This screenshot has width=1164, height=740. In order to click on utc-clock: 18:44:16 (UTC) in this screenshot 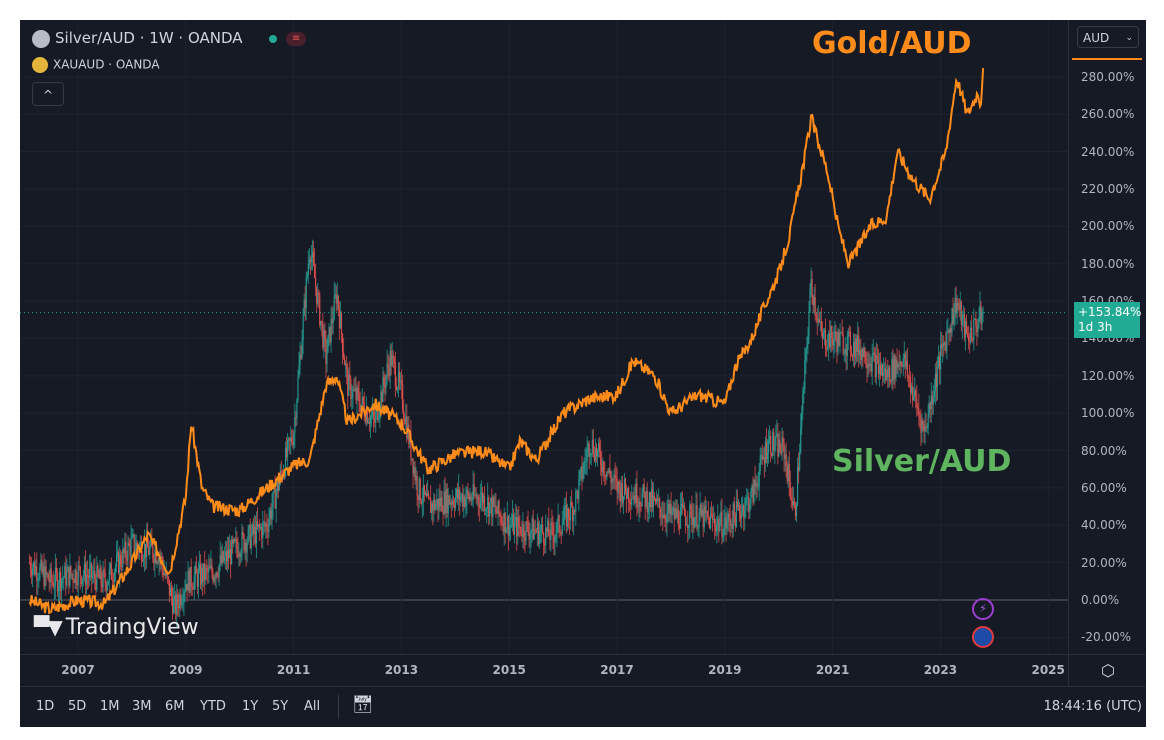, I will do `click(1092, 706)`.